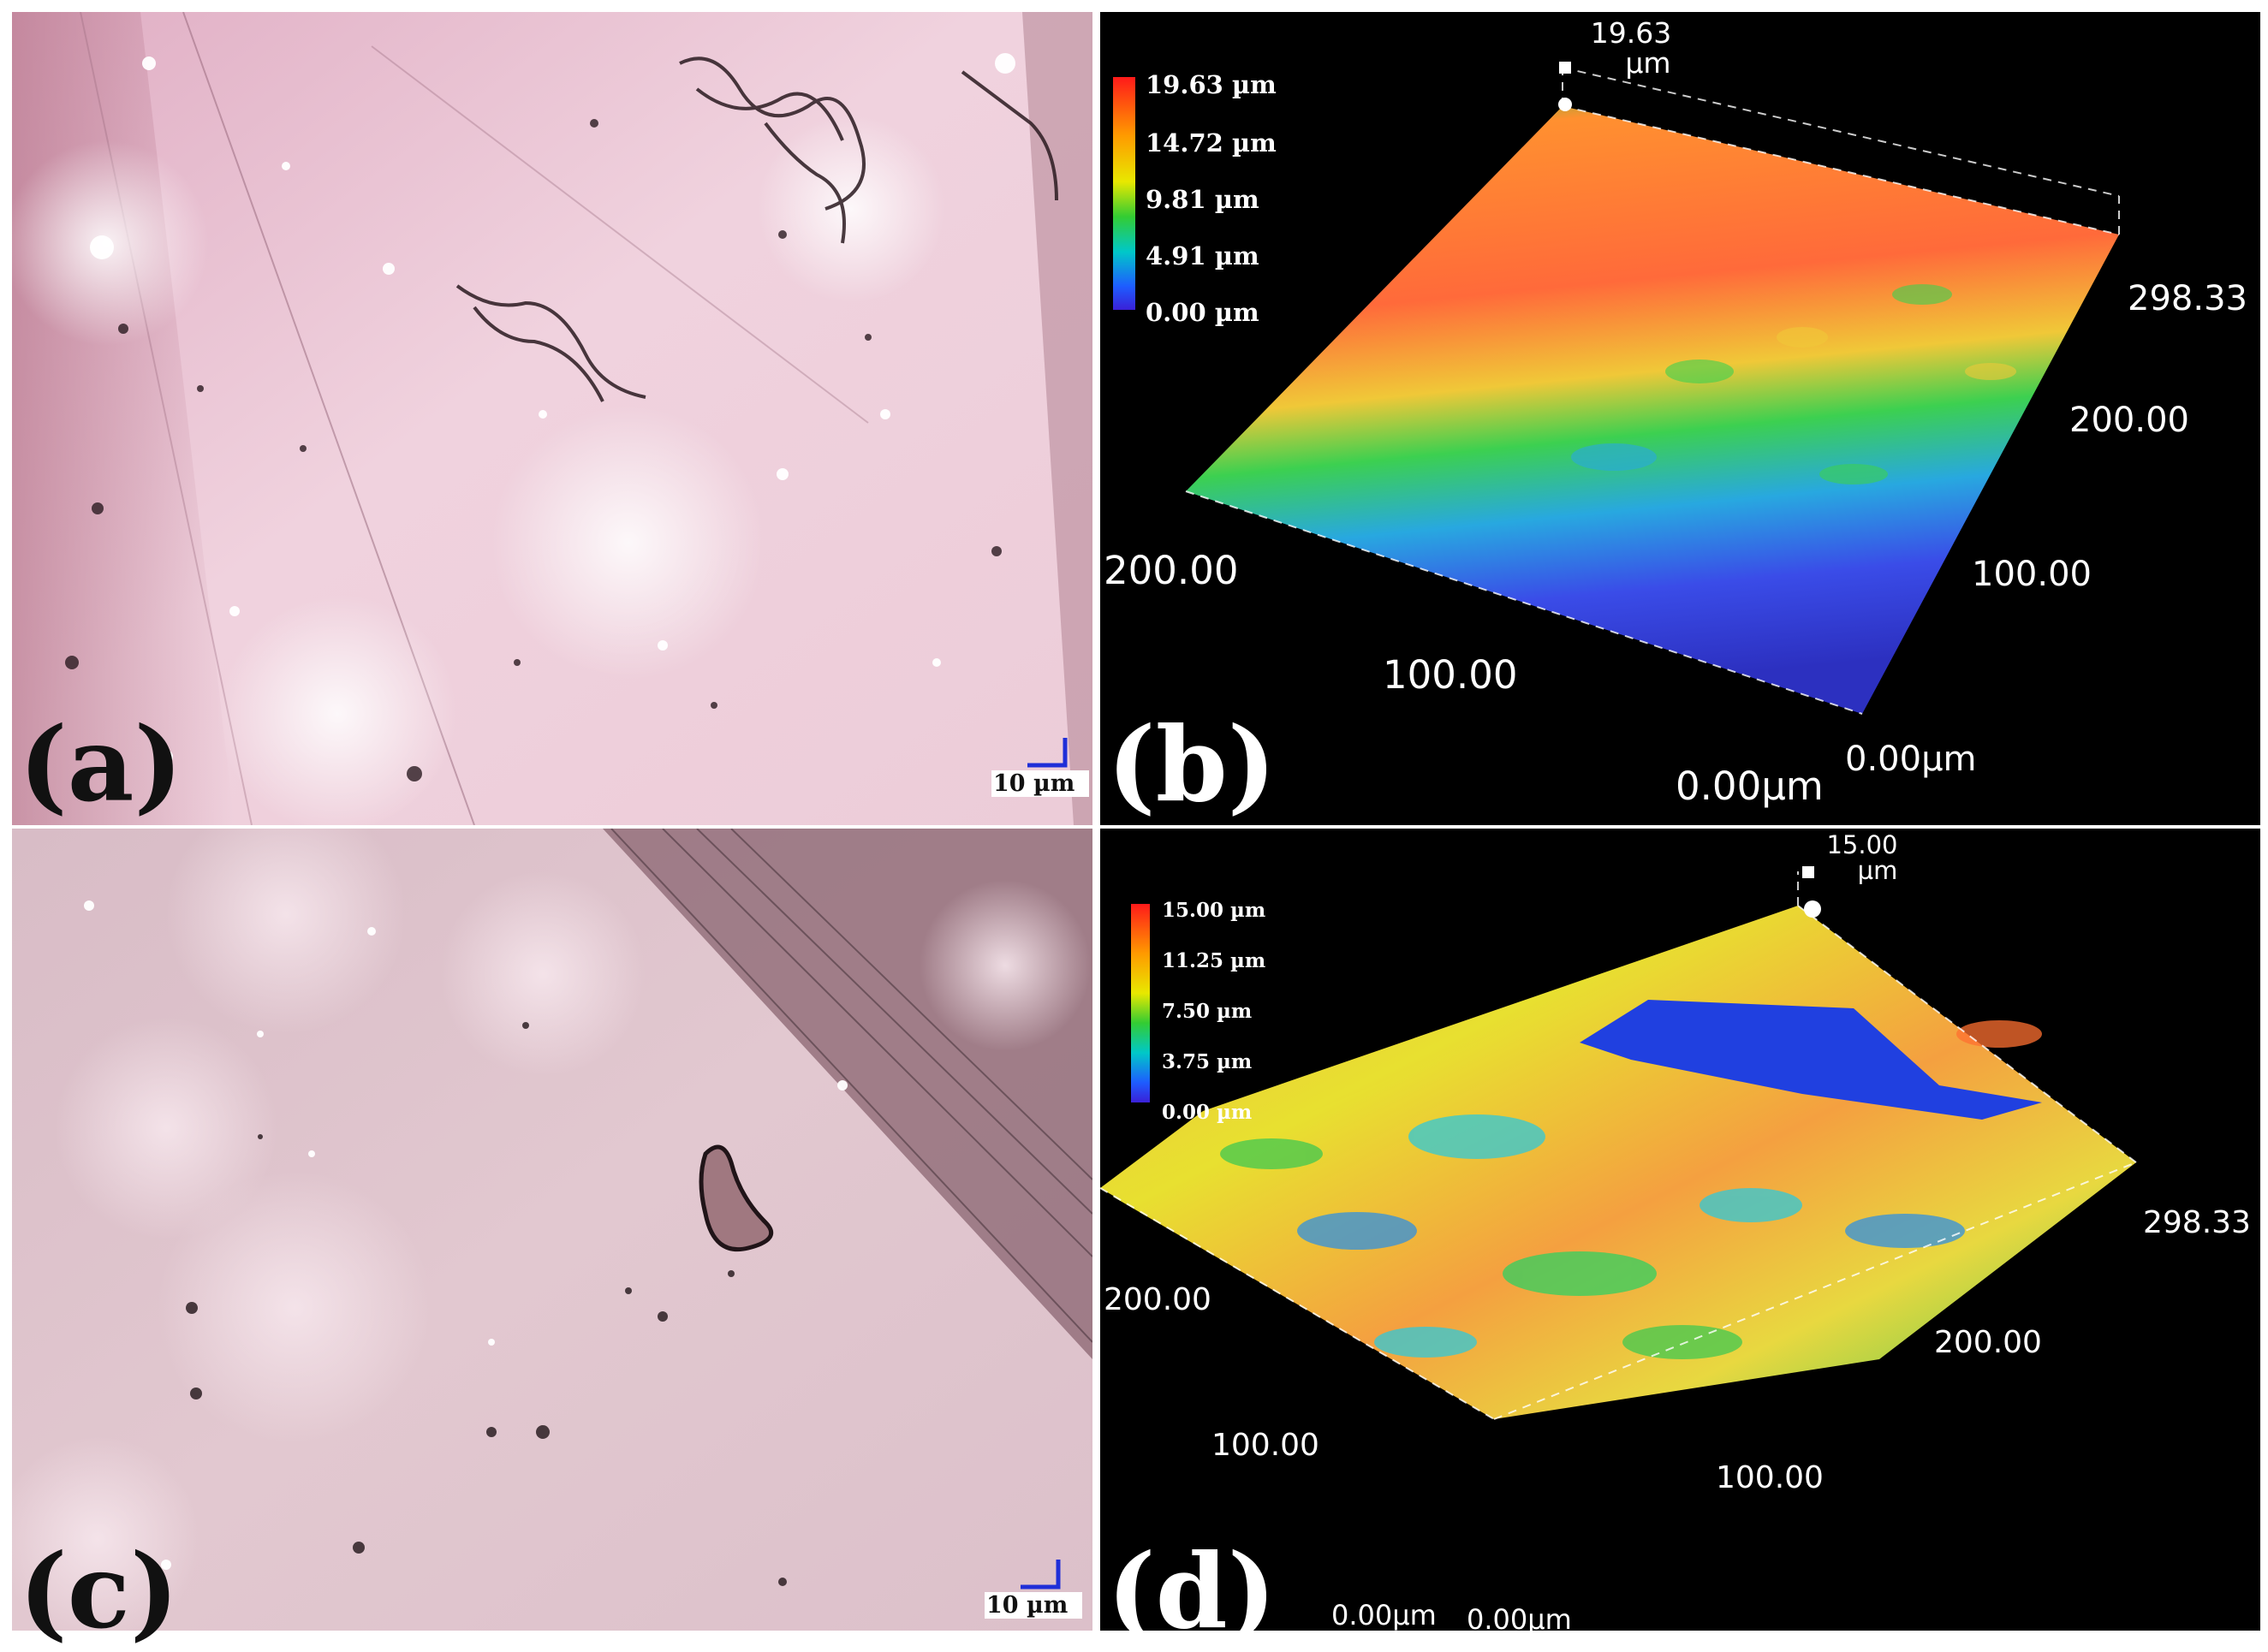 This screenshot has width=2268, height=1652. What do you see at coordinates (1211, 142) in the screenshot?
I see `legend-b-label-1: 14.72 µm` at bounding box center [1211, 142].